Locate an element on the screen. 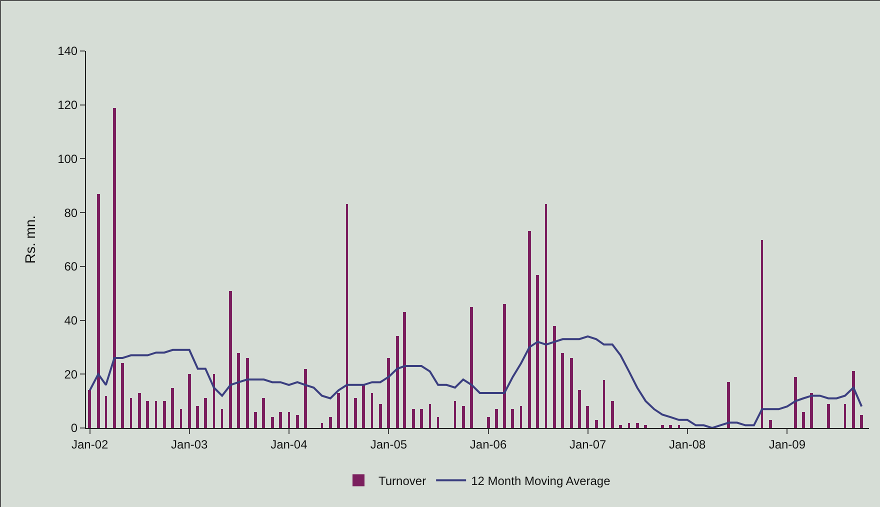 The image size is (880, 507). x-tick-label: Jan-02 is located at coordinates (89, 444).